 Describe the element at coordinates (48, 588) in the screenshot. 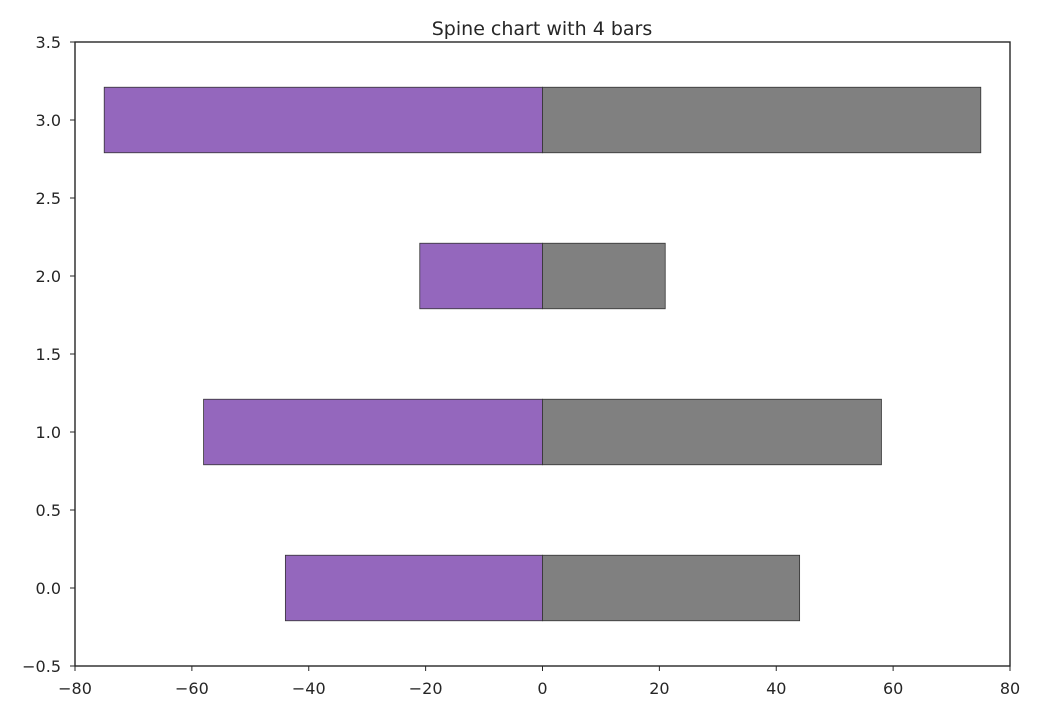

I see `y-tick-label: 0.0` at that location.